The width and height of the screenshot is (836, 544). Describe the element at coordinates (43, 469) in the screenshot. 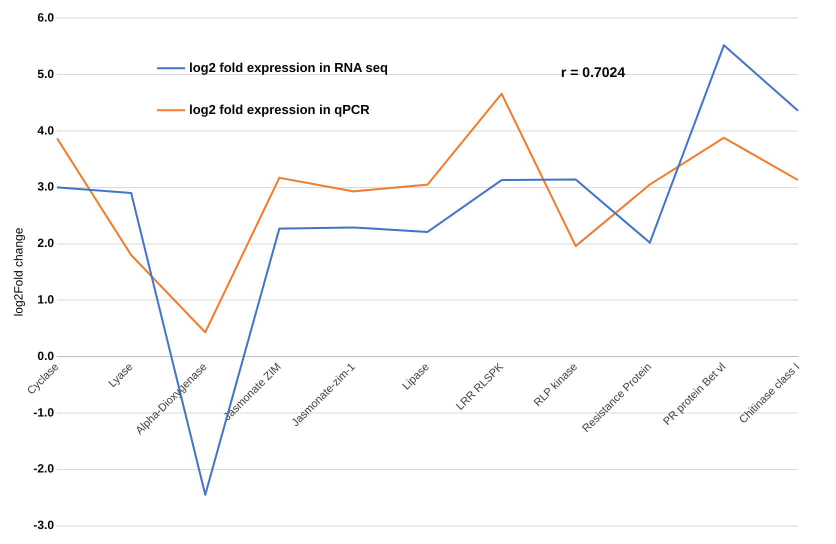

I see `y-tick-label: -2.0` at that location.